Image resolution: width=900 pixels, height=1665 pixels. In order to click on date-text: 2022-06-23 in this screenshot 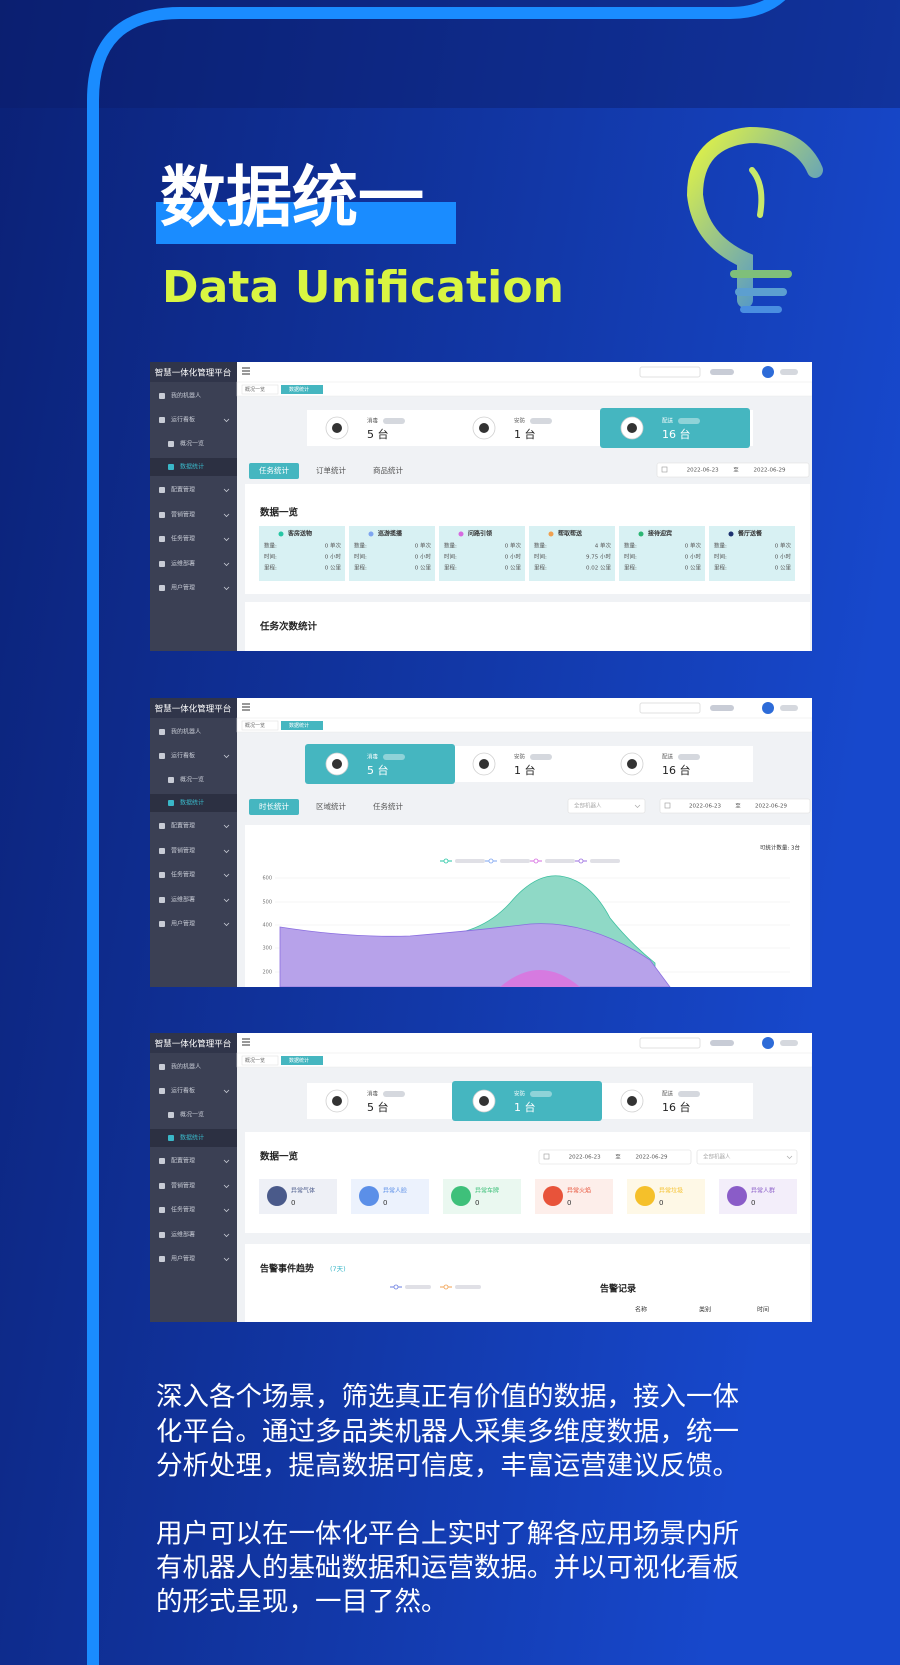, I will do `click(585, 1158)`.